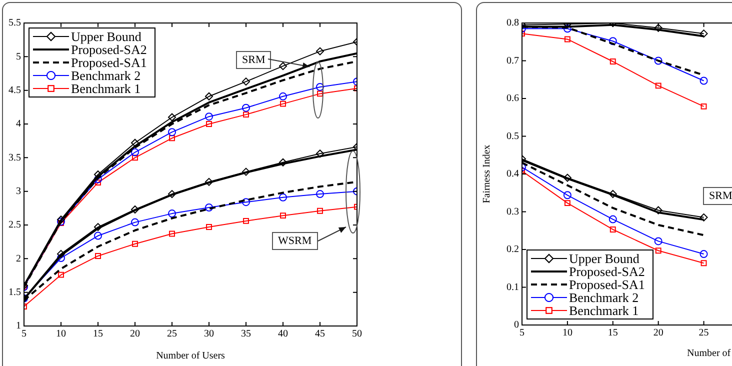 This screenshot has width=732, height=366. What do you see at coordinates (512, 174) in the screenshot?
I see `y-tick-label: 0.4` at bounding box center [512, 174].